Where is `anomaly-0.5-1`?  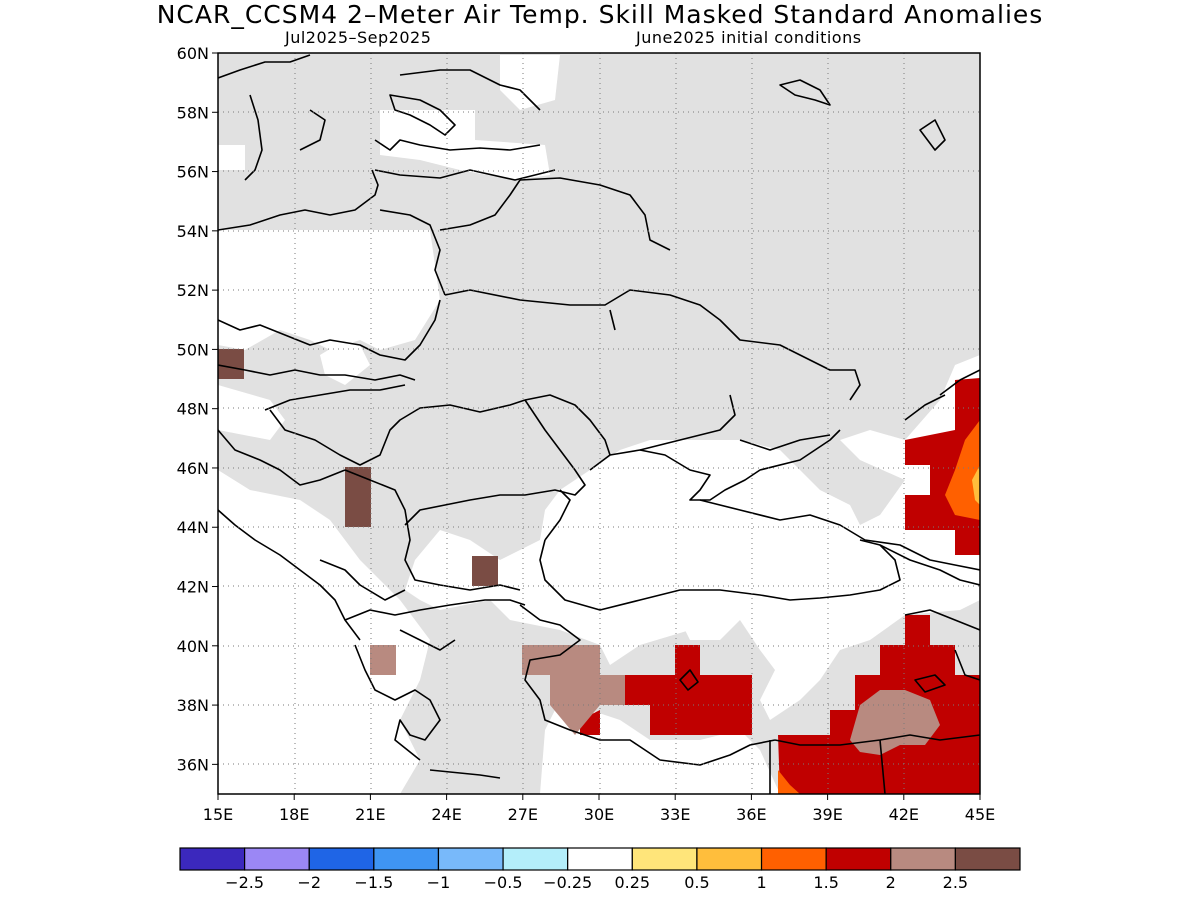
anomaly-0.5-1 is located at coordinates (976, 485).